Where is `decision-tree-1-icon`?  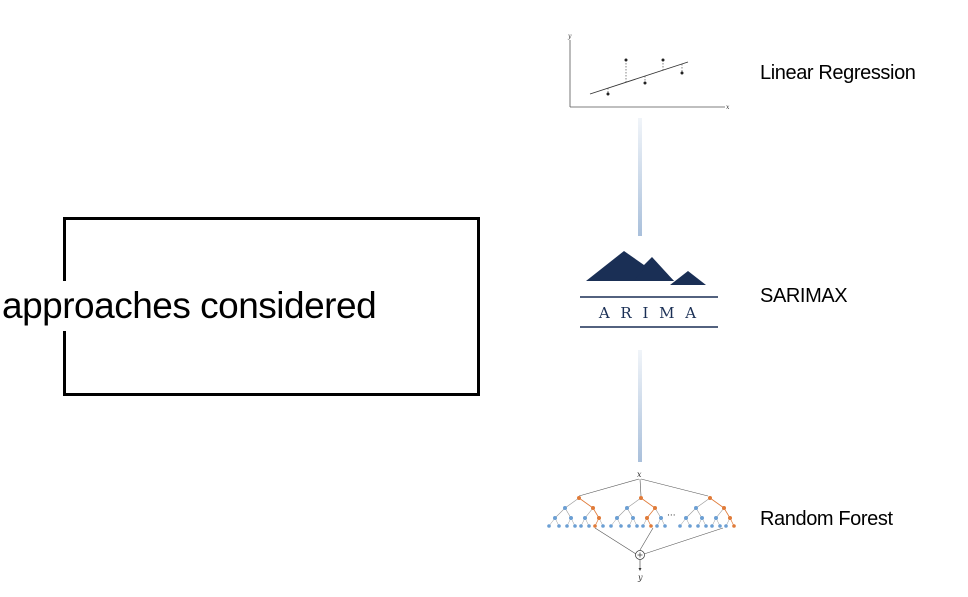
decision-tree-1-icon is located at coordinates (576, 512).